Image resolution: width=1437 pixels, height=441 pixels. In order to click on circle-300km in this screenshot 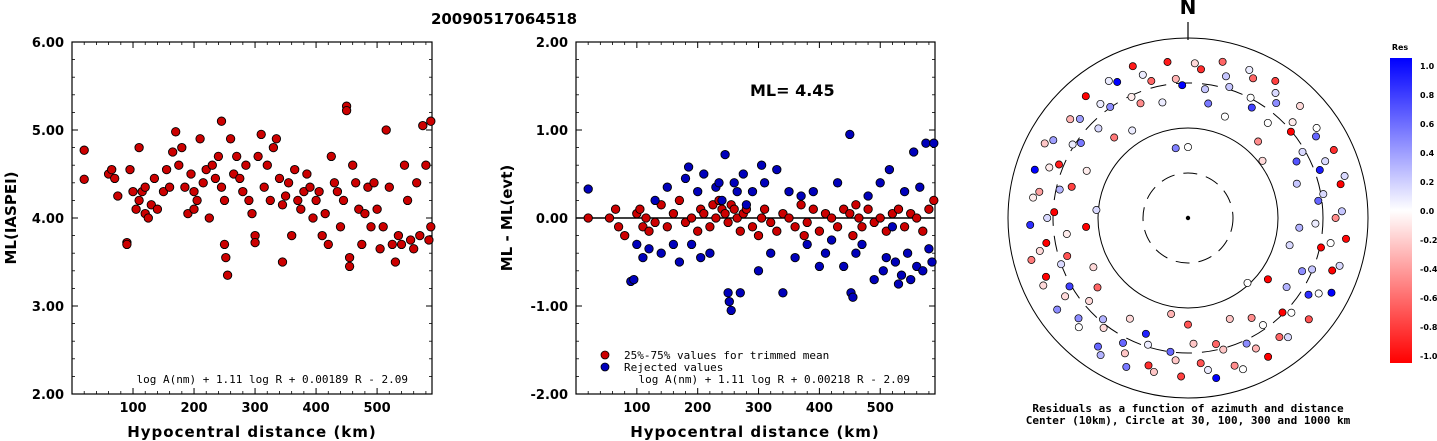, I will do `click(1188, 218)`.